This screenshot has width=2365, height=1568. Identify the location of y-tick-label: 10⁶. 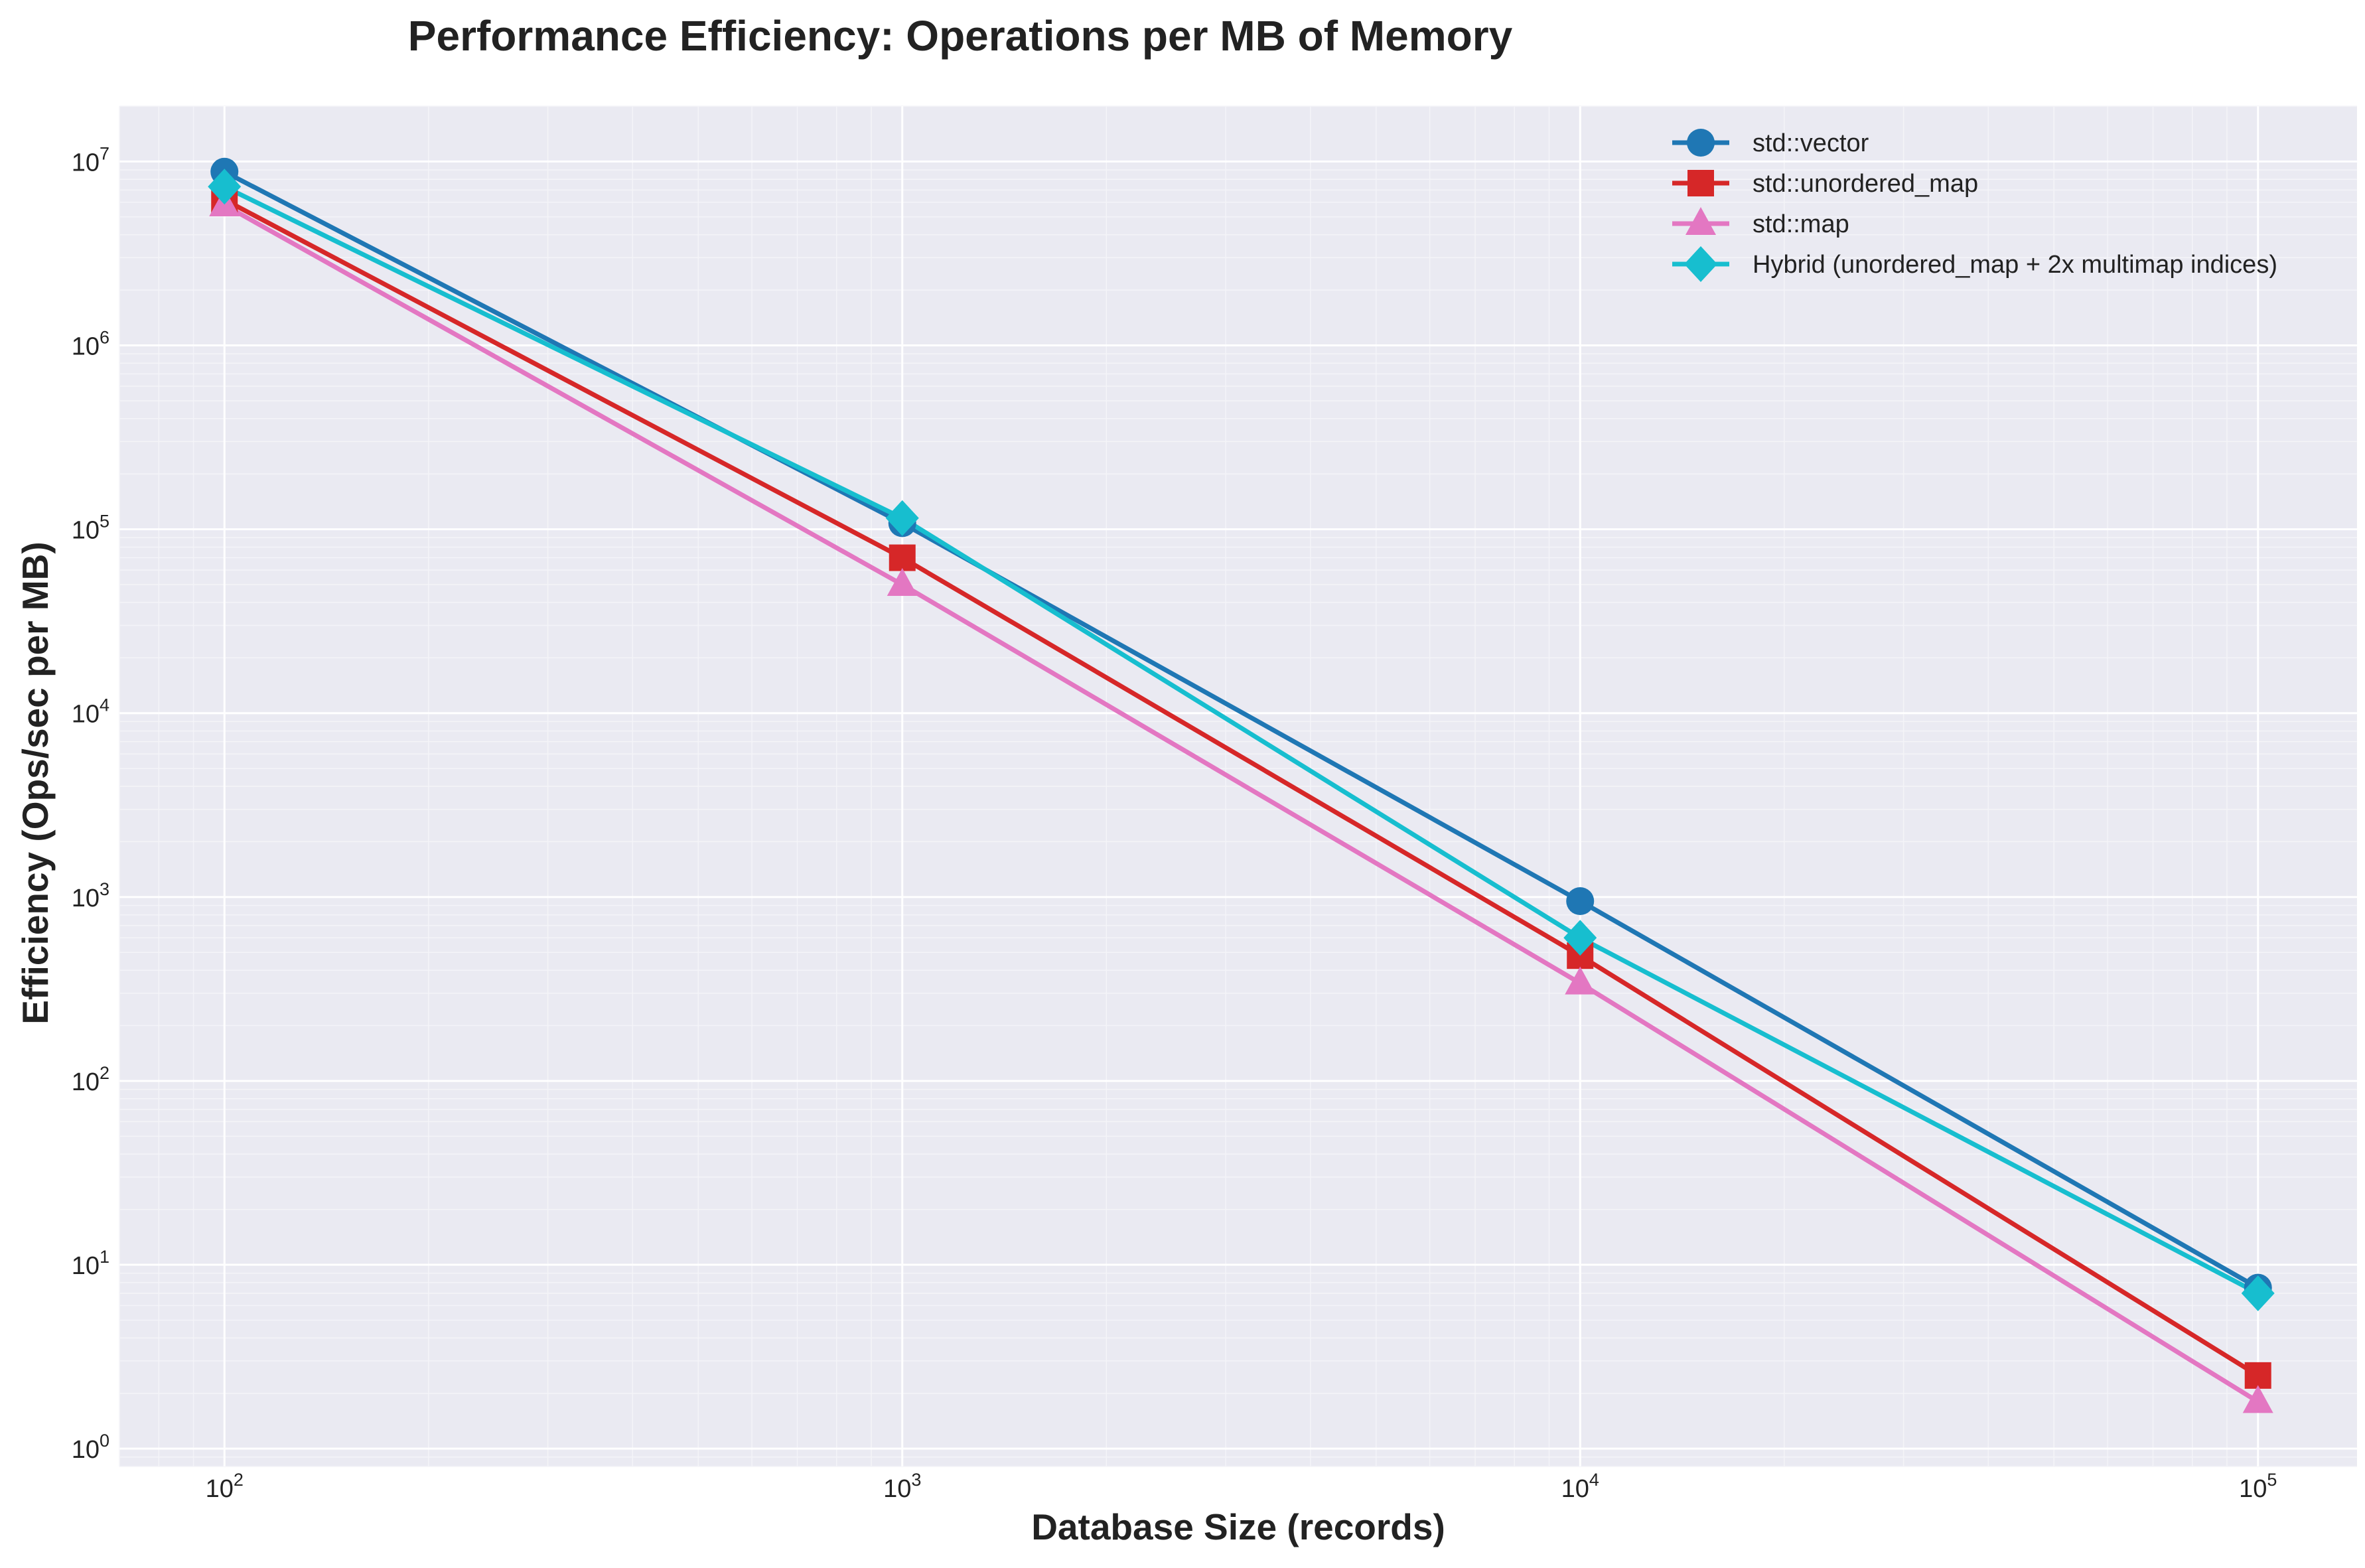
(90, 344).